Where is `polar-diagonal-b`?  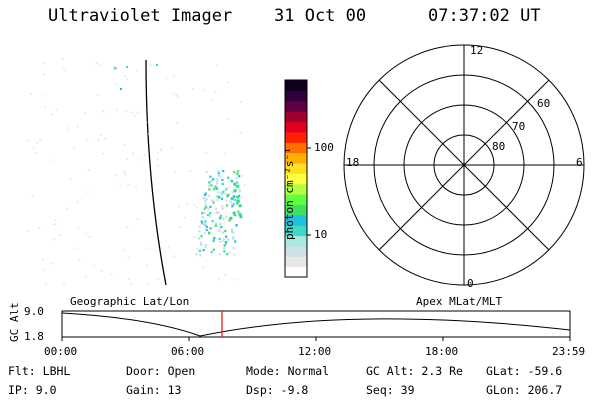
polar-diagonal-b is located at coordinates (464, 165).